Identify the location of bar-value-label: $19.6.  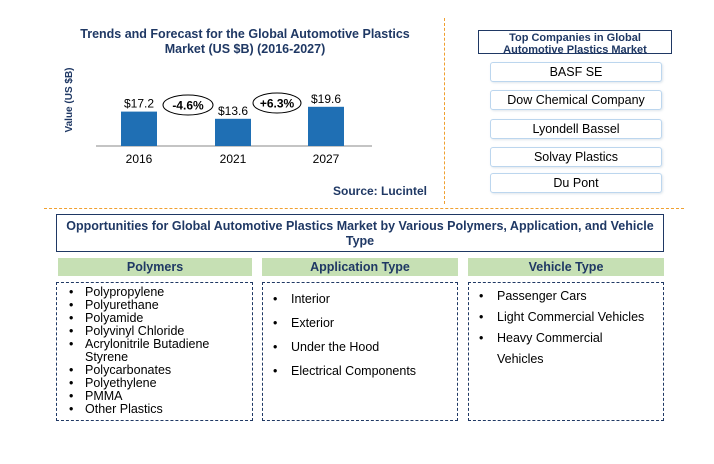
(326, 99).